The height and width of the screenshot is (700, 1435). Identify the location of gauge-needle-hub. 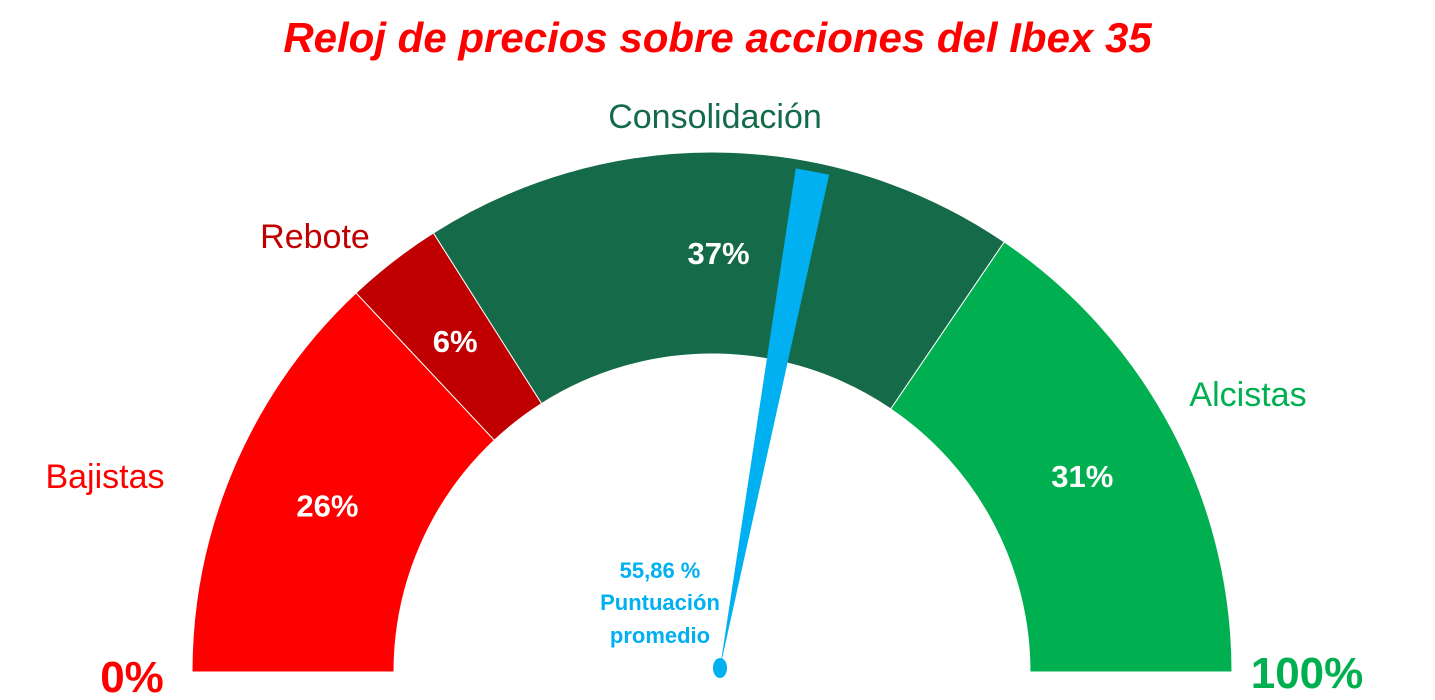
(720, 668).